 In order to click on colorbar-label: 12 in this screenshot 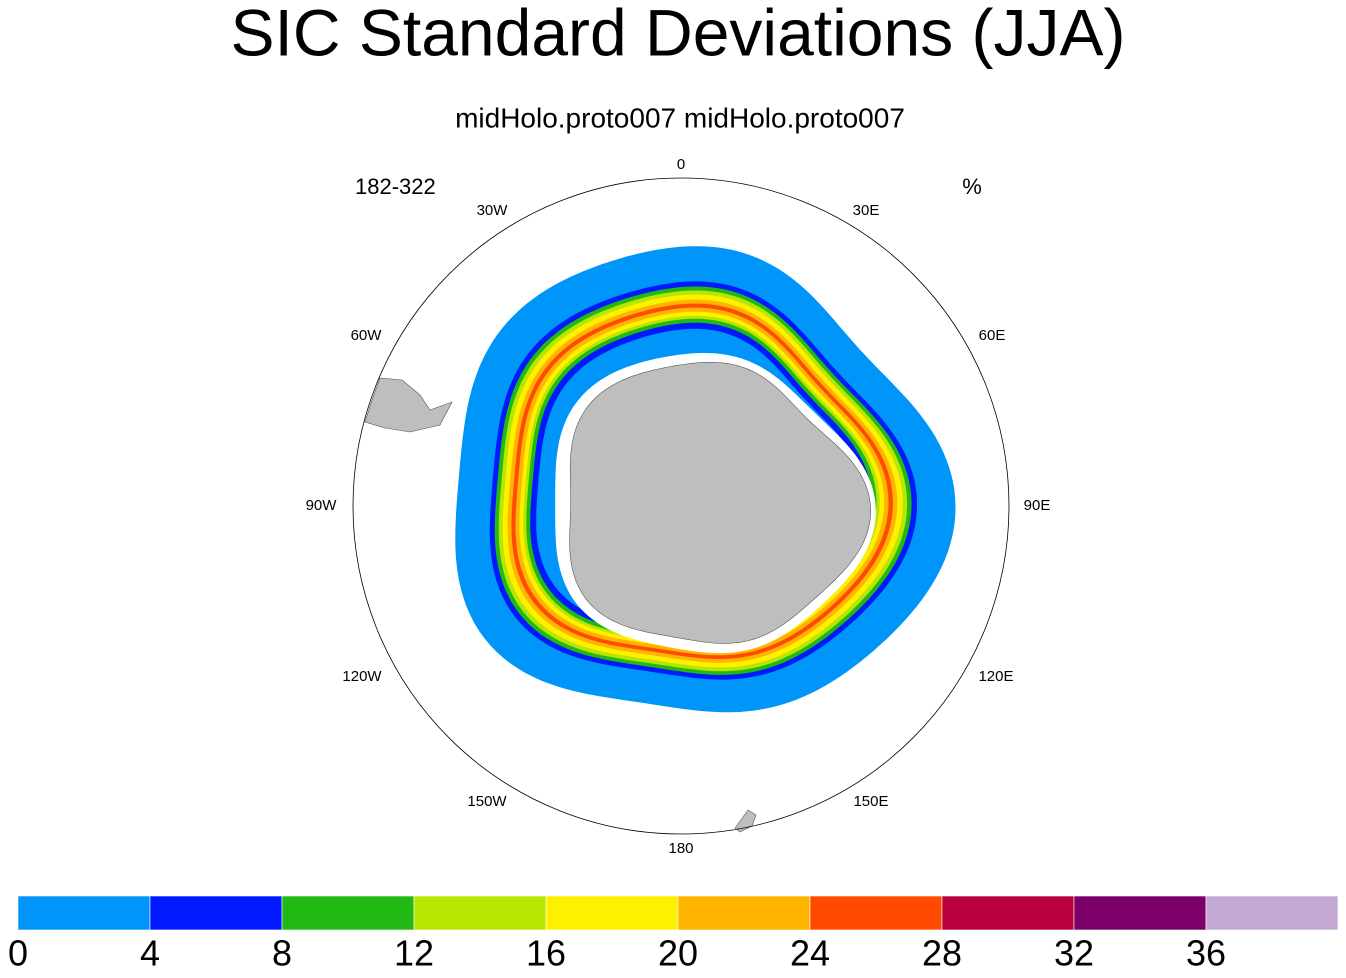, I will do `click(414, 953)`.